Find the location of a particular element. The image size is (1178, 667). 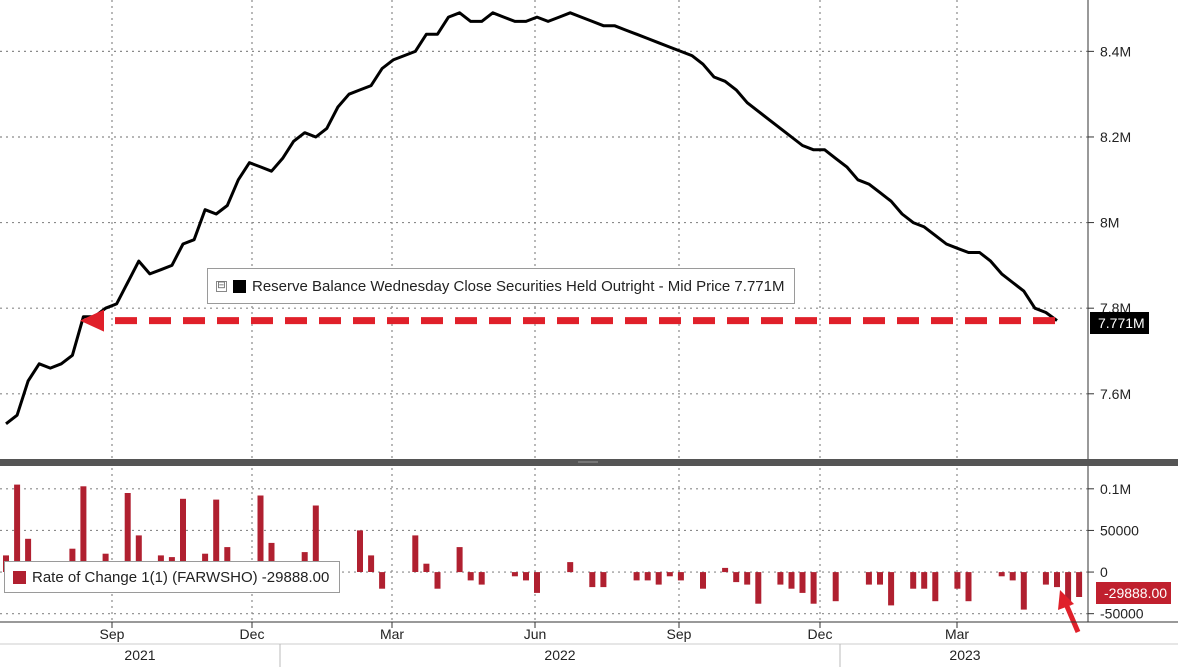

y-tick-label-upper: 7.6M is located at coordinates (1115, 394).